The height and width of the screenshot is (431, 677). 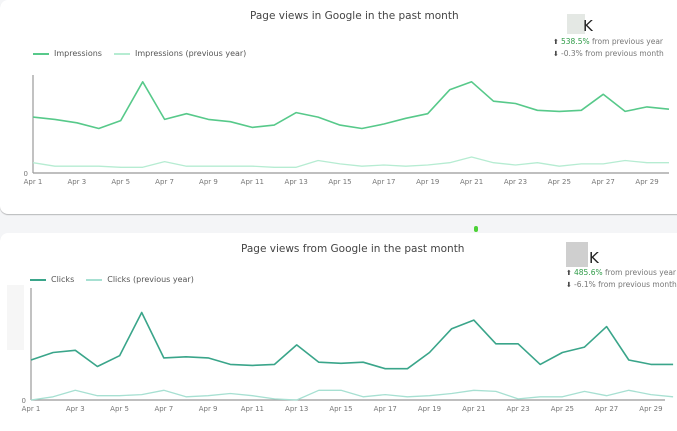 What do you see at coordinates (612, 53) in the screenshot?
I see `mom-text: -0.3% from previous month` at bounding box center [612, 53].